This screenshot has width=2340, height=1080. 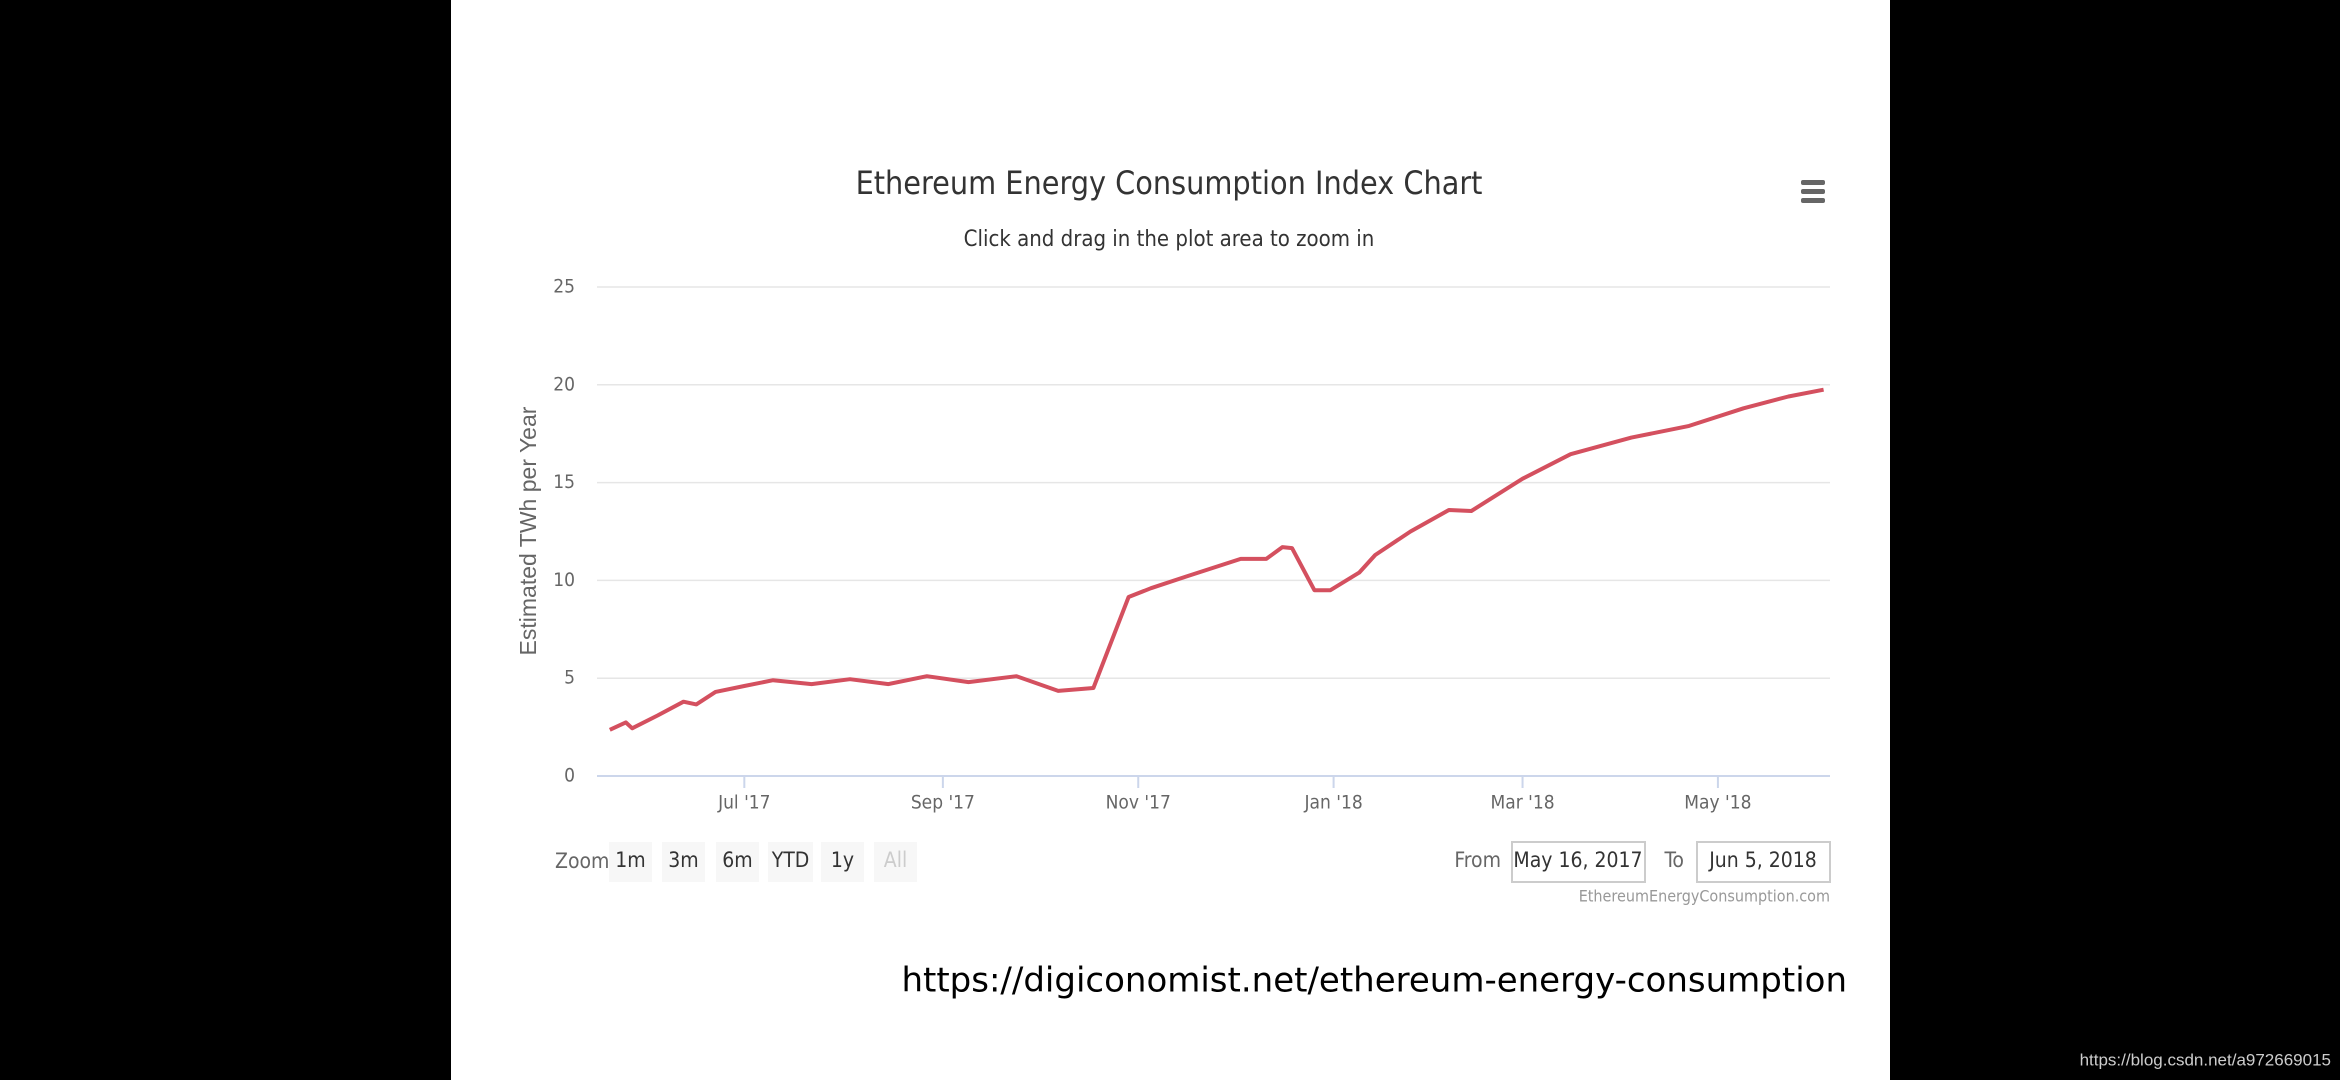 What do you see at coordinates (569, 678) in the screenshot?
I see `y-tick-label: 5` at bounding box center [569, 678].